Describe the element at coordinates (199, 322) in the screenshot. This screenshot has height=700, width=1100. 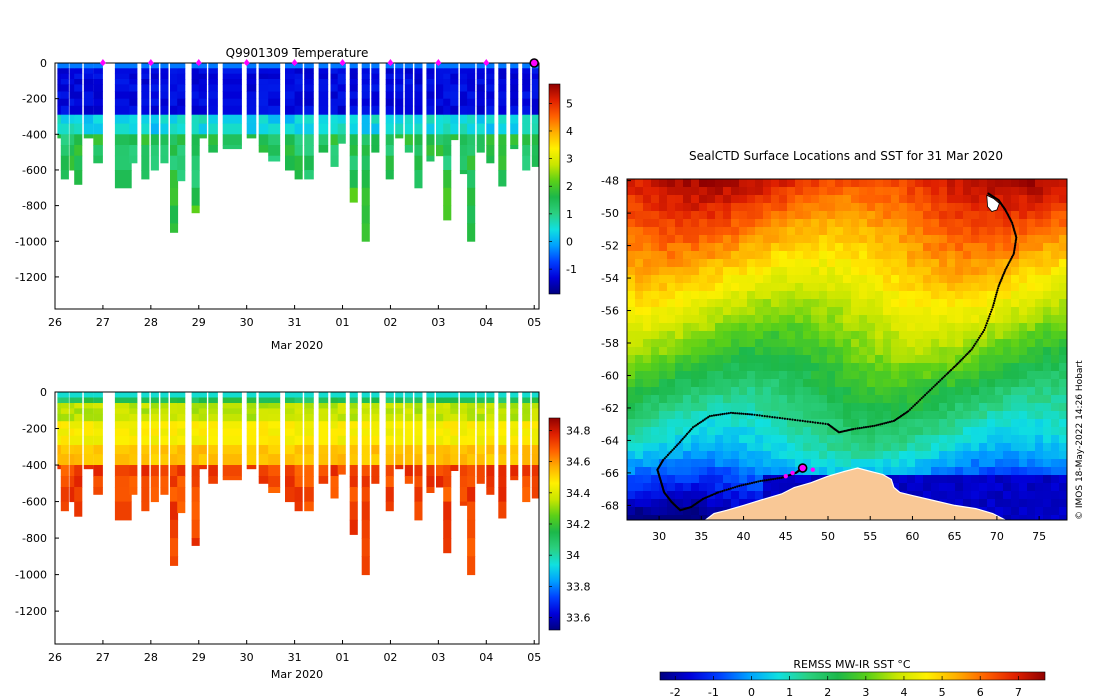
I see `x-tick-label: 29` at that location.